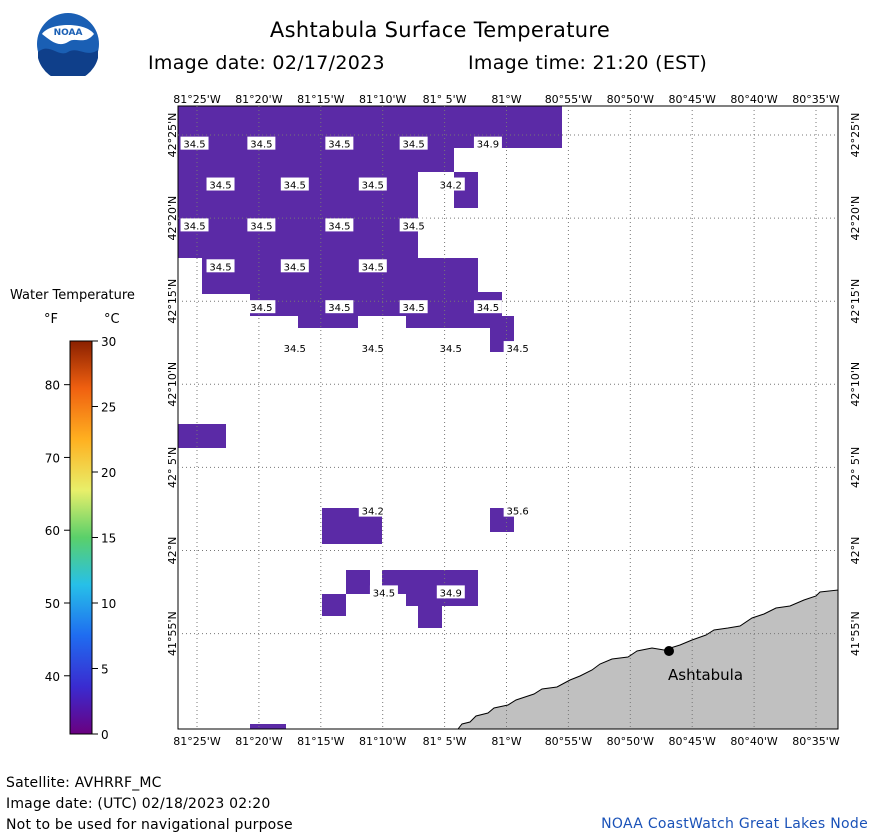 Image resolution: width=880 pixels, height=840 pixels. I want to click on colorbar-c-ticks: 30 25 20 15 10 5 0, so click(104, 538).